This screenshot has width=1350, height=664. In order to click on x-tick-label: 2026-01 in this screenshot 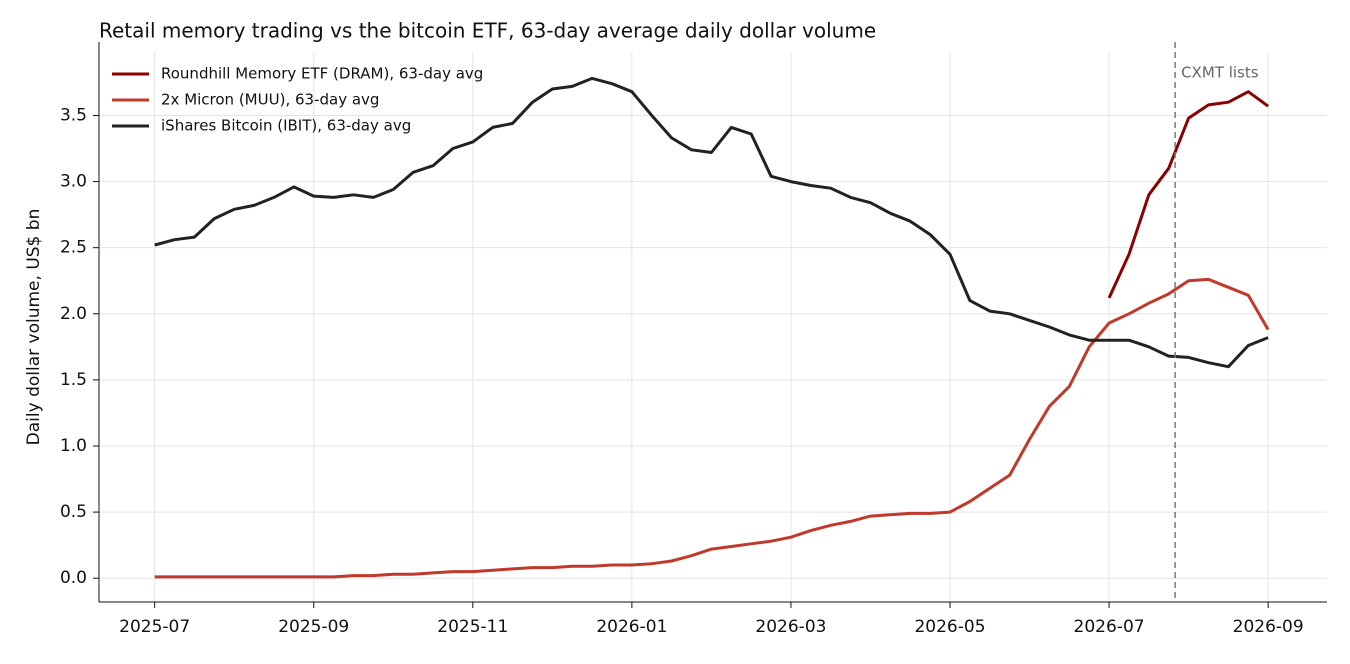, I will do `click(631, 627)`.